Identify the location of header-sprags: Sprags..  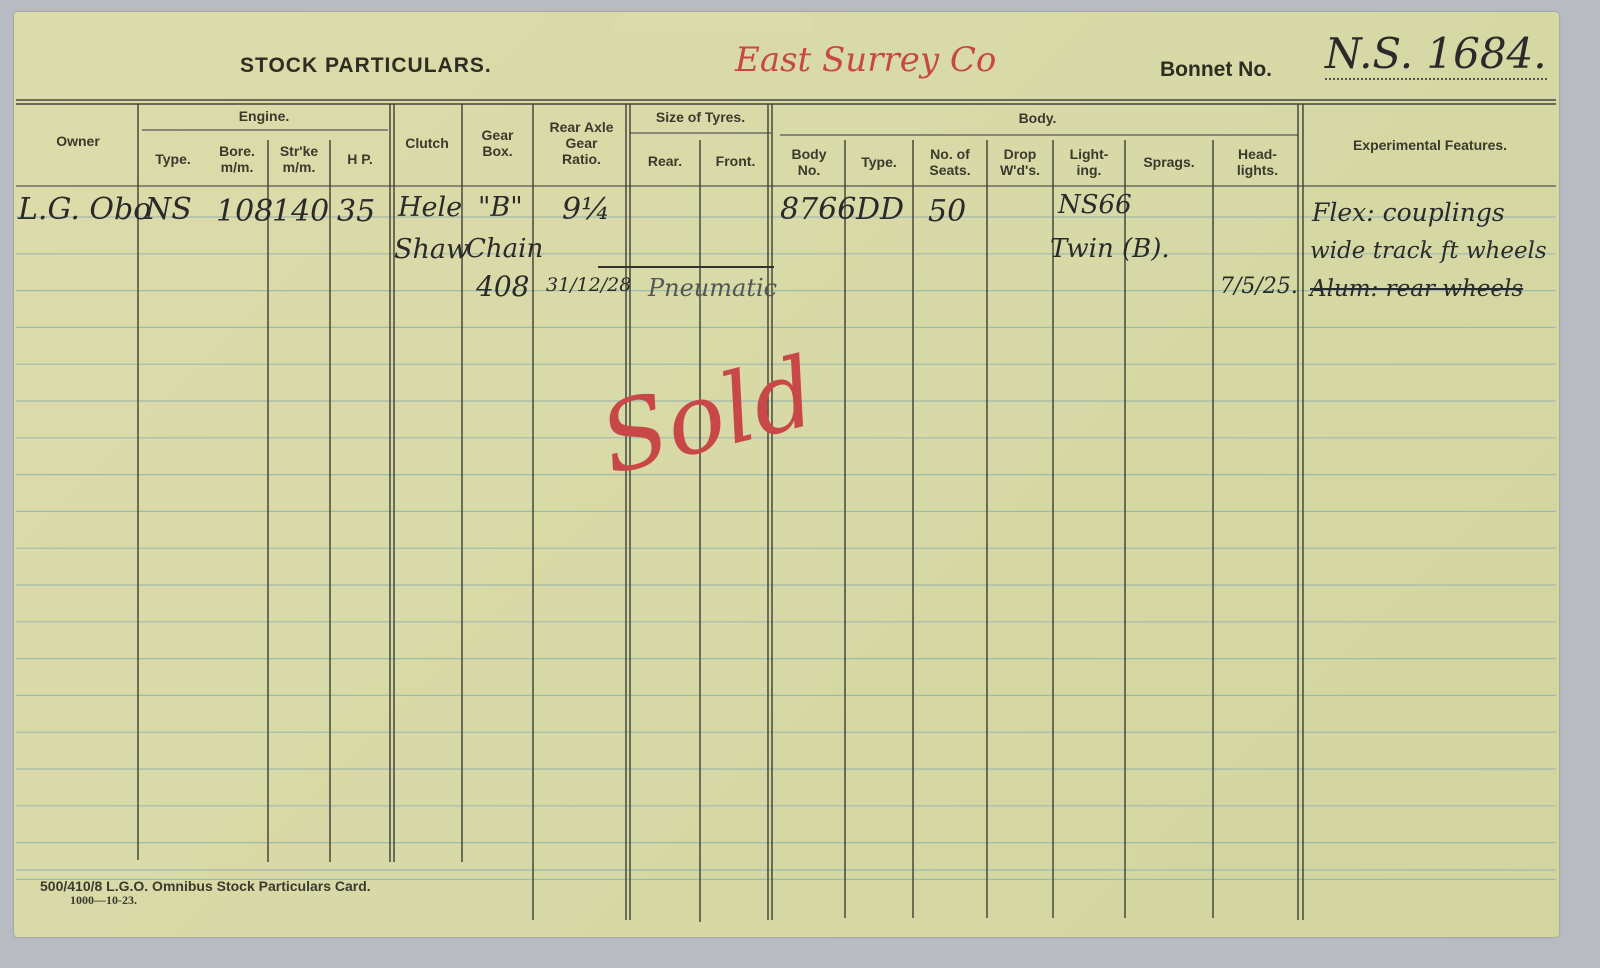
(1169, 162).